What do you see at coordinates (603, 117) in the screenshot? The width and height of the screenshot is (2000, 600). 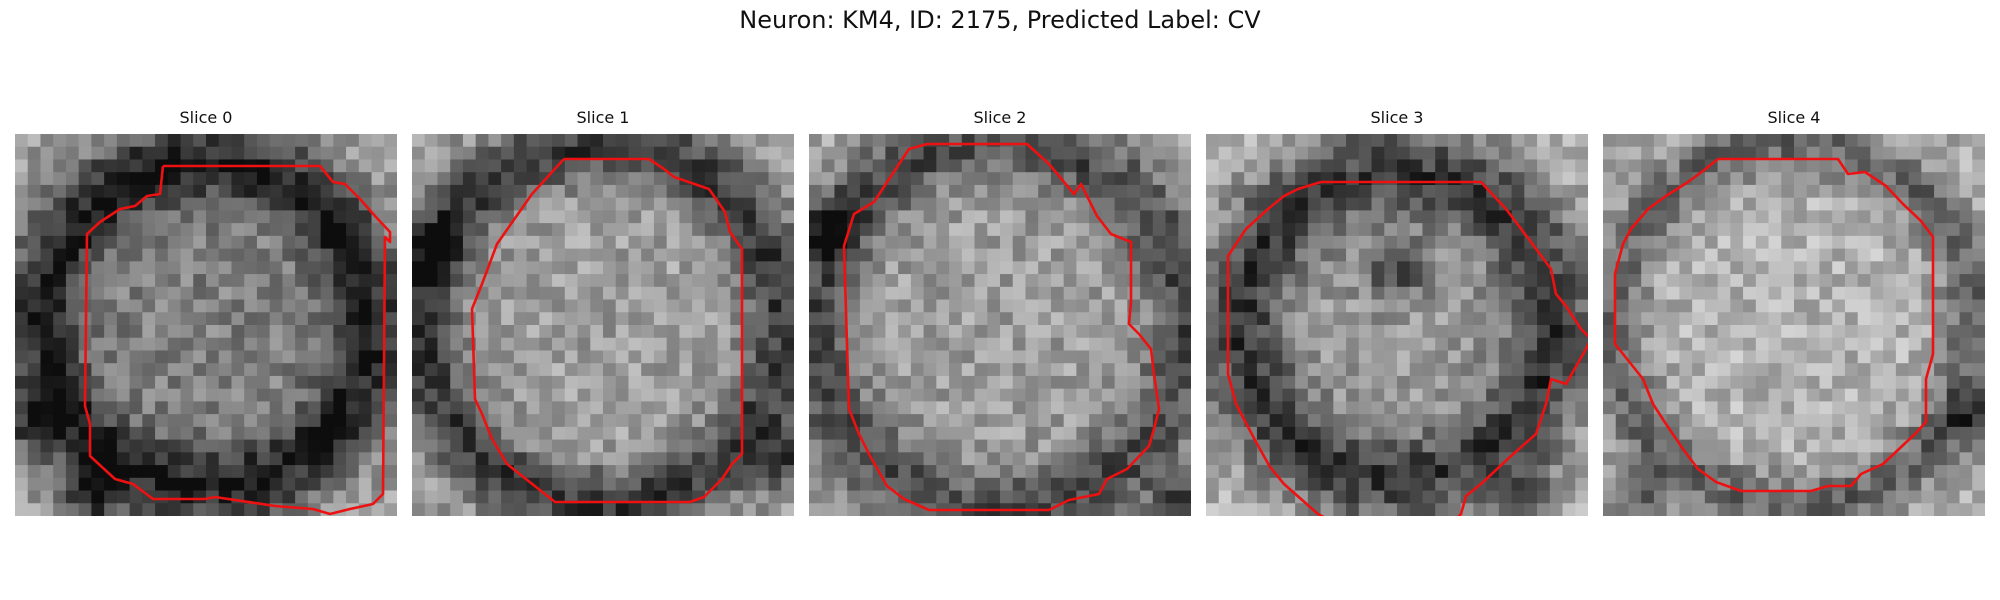 I see `slice-title-1: Slice 1` at bounding box center [603, 117].